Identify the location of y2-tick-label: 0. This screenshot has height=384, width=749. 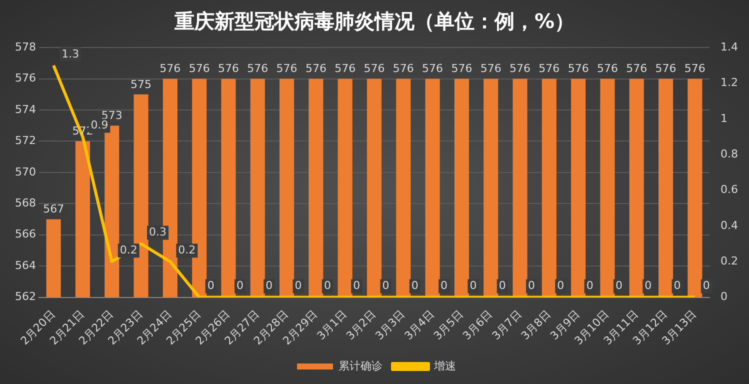
(724, 297).